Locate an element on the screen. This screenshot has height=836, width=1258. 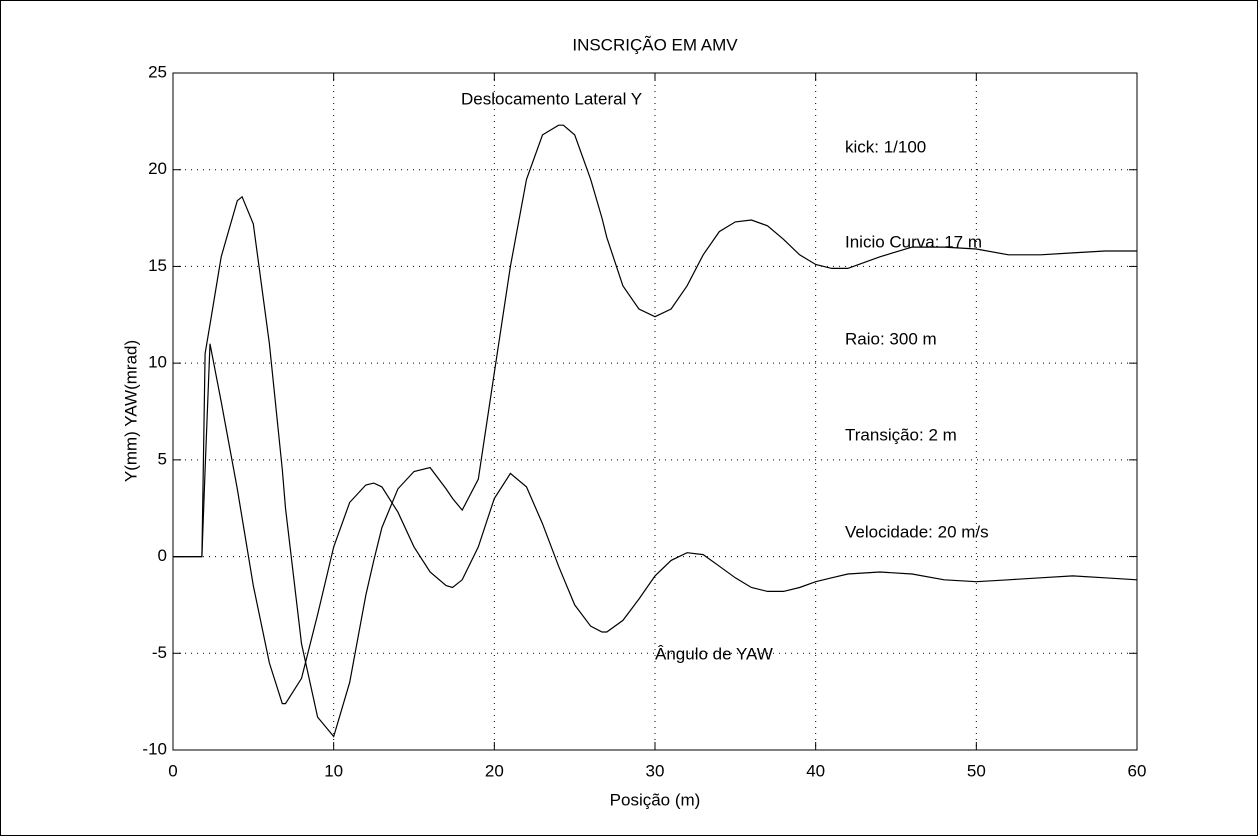
y-axis-label: Y(mm) YAW(mrad) is located at coordinates (130, 411).